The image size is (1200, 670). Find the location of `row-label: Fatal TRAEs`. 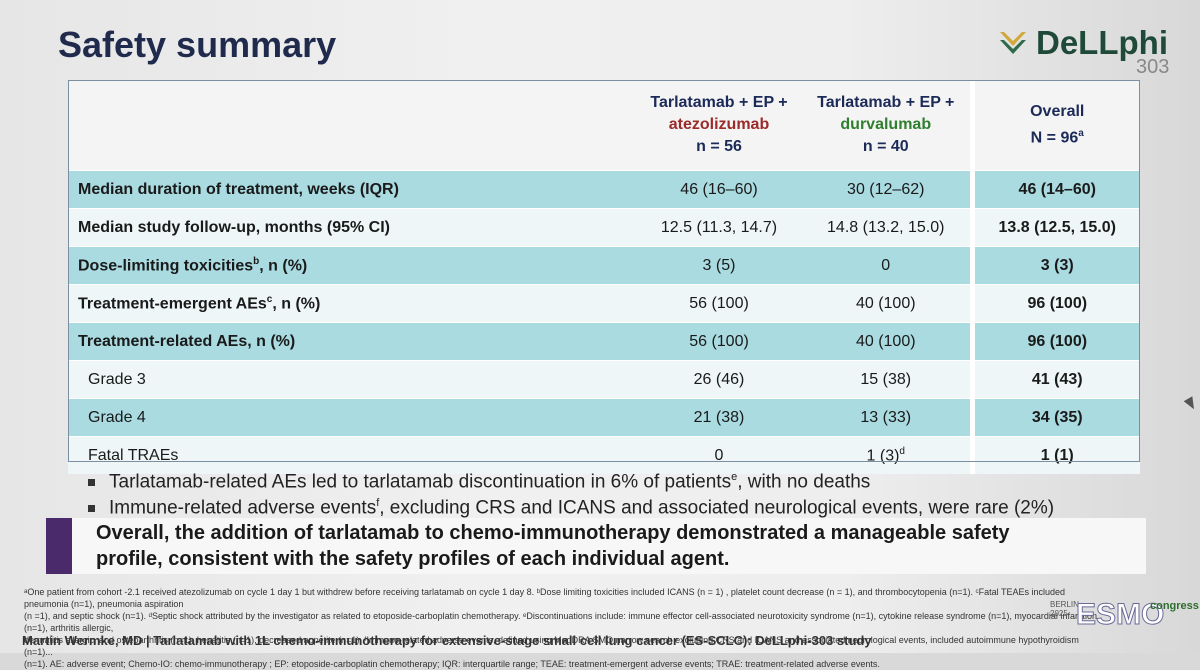

row-label: Fatal TRAEs is located at coordinates (352, 455).